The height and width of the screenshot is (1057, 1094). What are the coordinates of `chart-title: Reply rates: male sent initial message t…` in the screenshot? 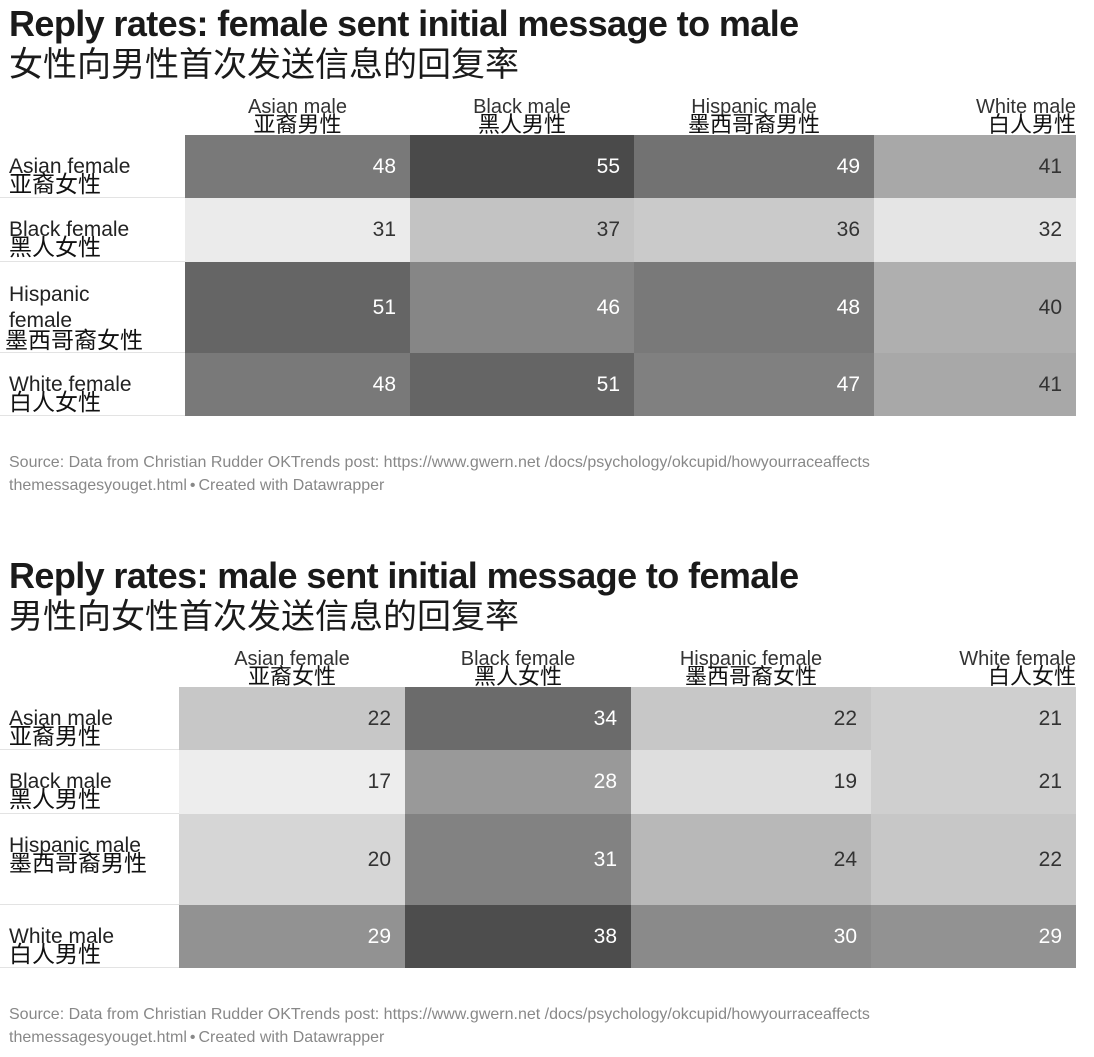 It's located at (404, 575).